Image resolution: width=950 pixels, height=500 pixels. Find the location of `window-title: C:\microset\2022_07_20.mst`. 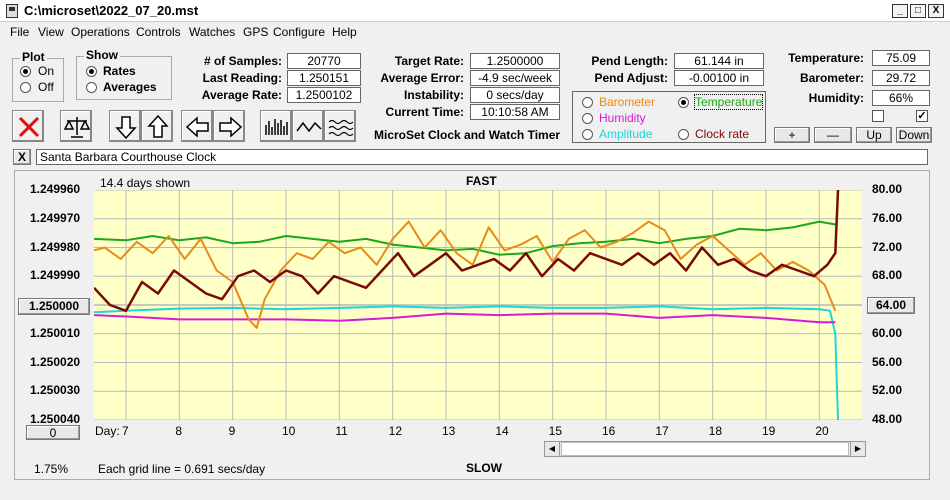

window-title: C:\microset\2022_07_20.mst is located at coordinates (111, 10).